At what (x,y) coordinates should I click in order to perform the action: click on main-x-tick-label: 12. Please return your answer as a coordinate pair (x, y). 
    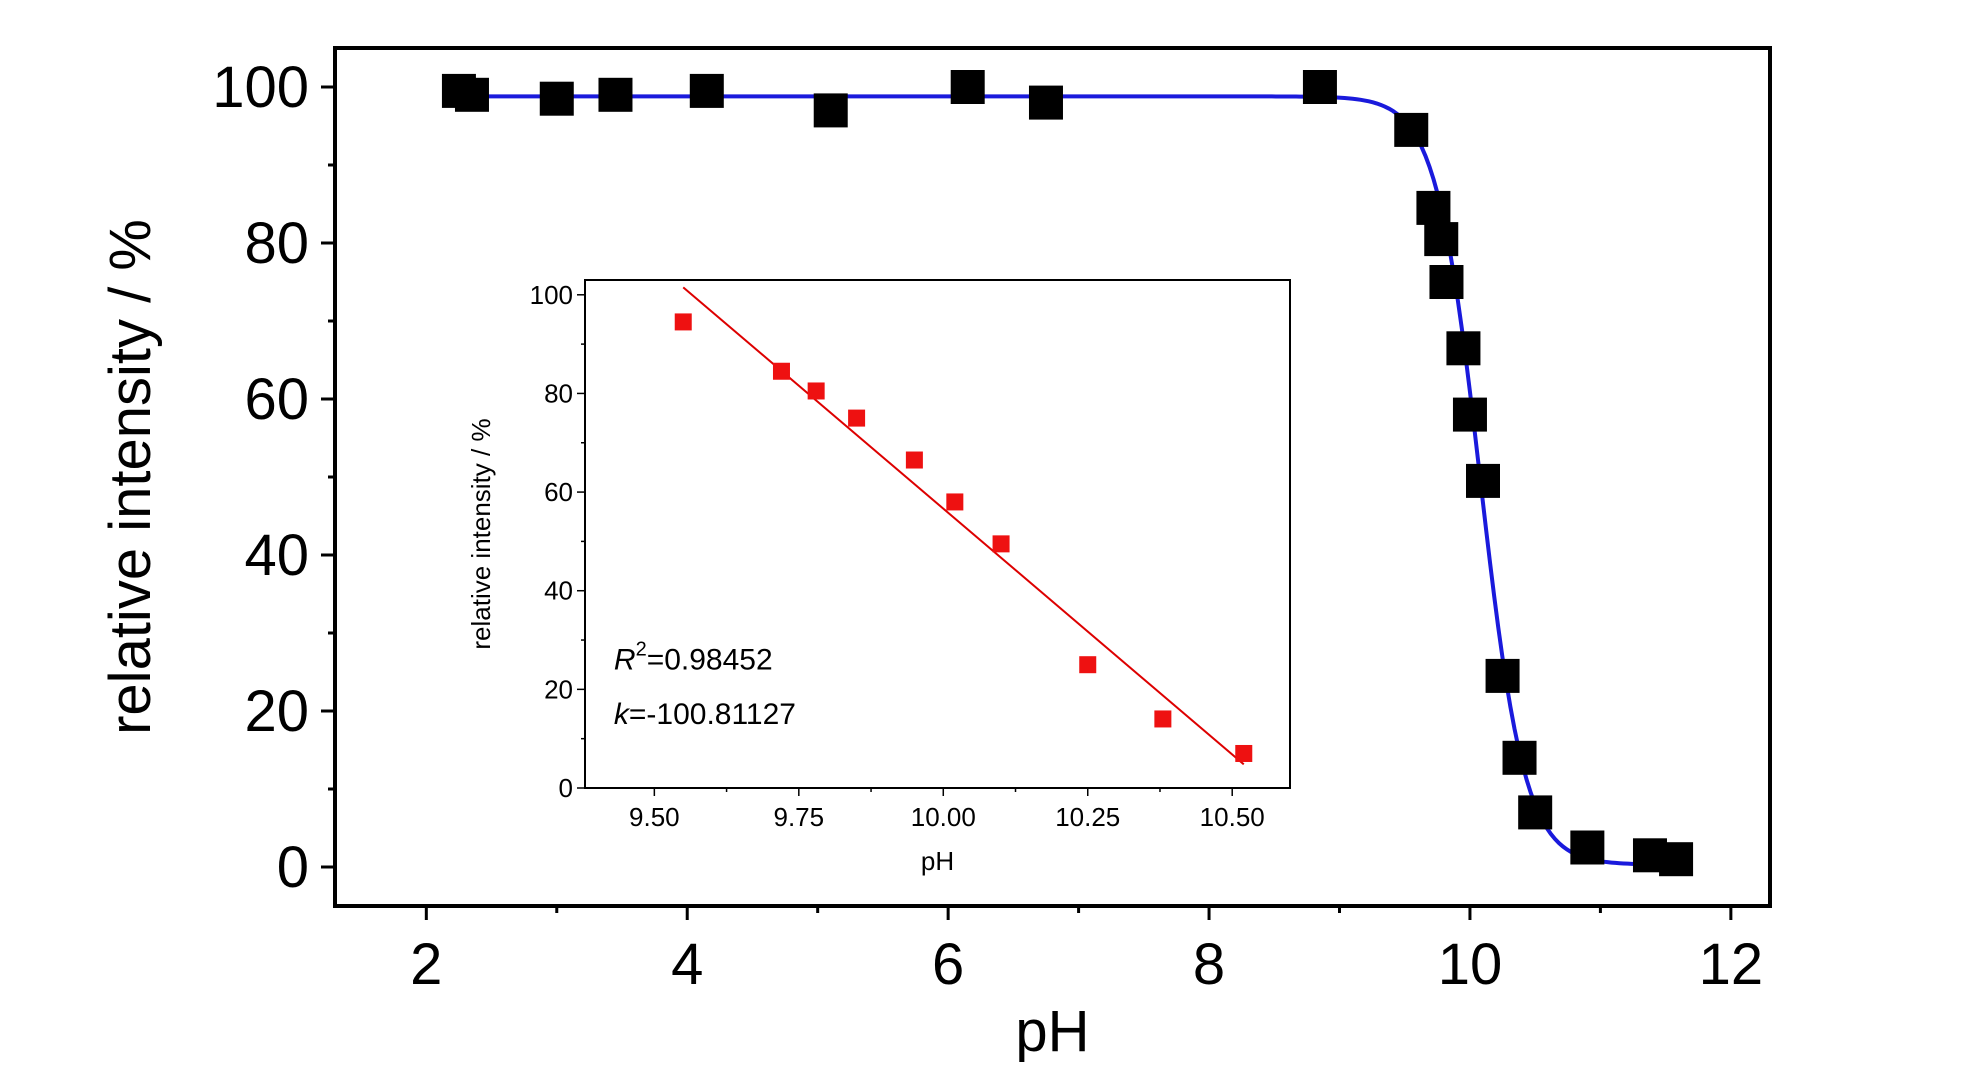
    Looking at the image, I should click on (1731, 964).